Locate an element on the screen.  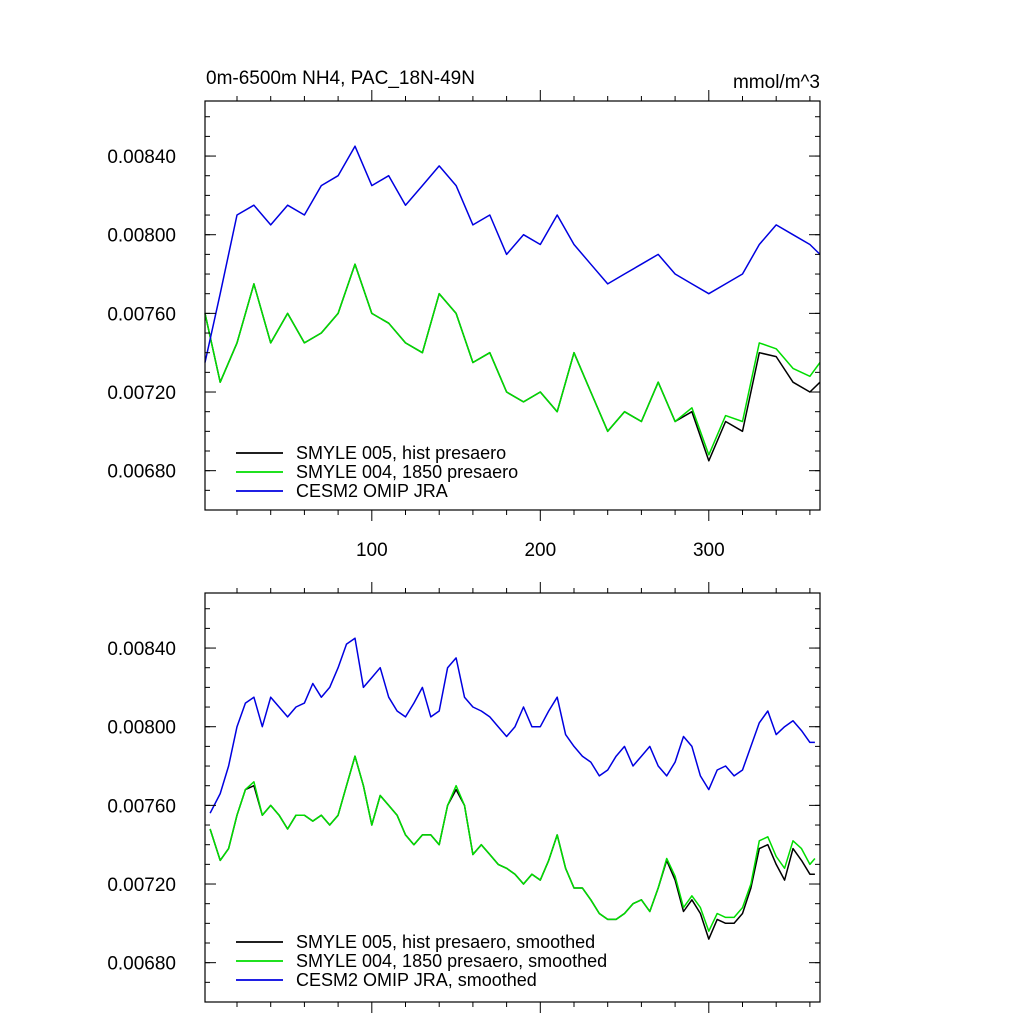
bottom-legend-label-1: SMYLE 004, 1850 presaero, smoothed is located at coordinates (451, 961).